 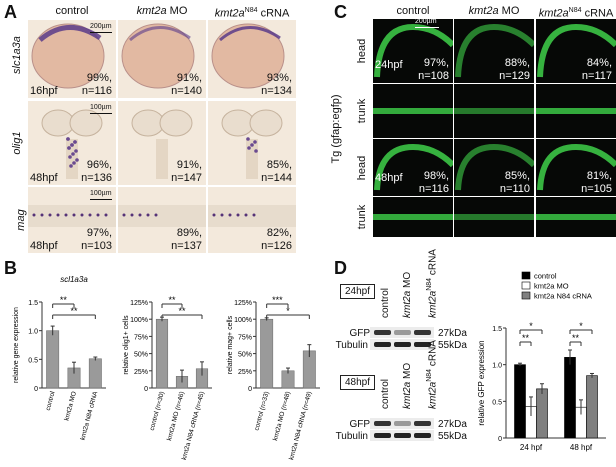 What do you see at coordinates (96, 91) in the screenshot?
I see `sample-count: n=116` at bounding box center [96, 91].